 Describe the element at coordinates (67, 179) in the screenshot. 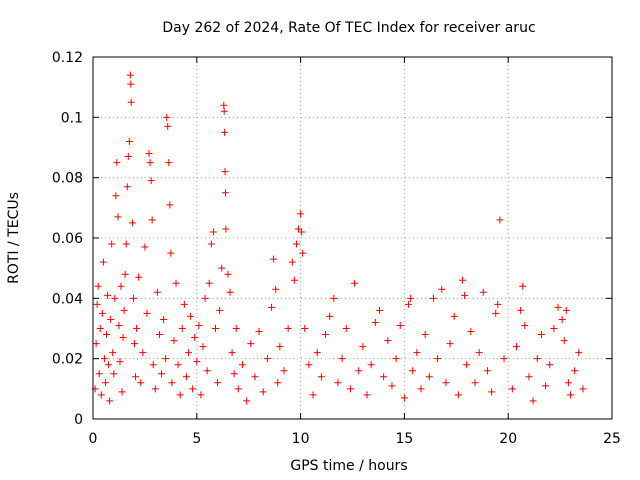

I see `y-tick-label: 0.08` at that location.